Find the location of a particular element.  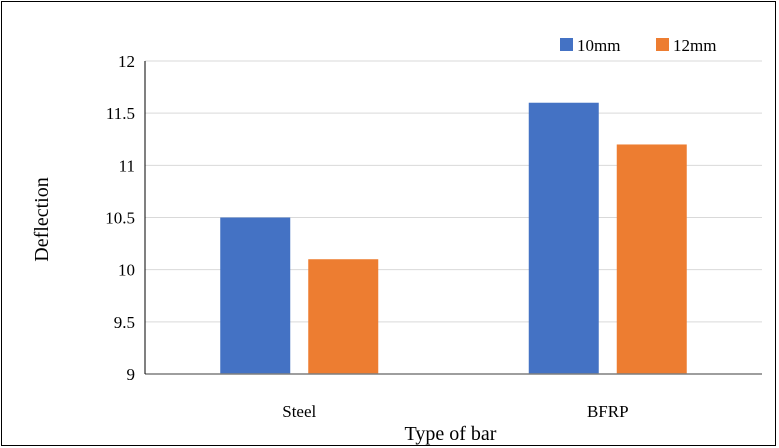

y-tick-label: 11 is located at coordinates (127, 165).